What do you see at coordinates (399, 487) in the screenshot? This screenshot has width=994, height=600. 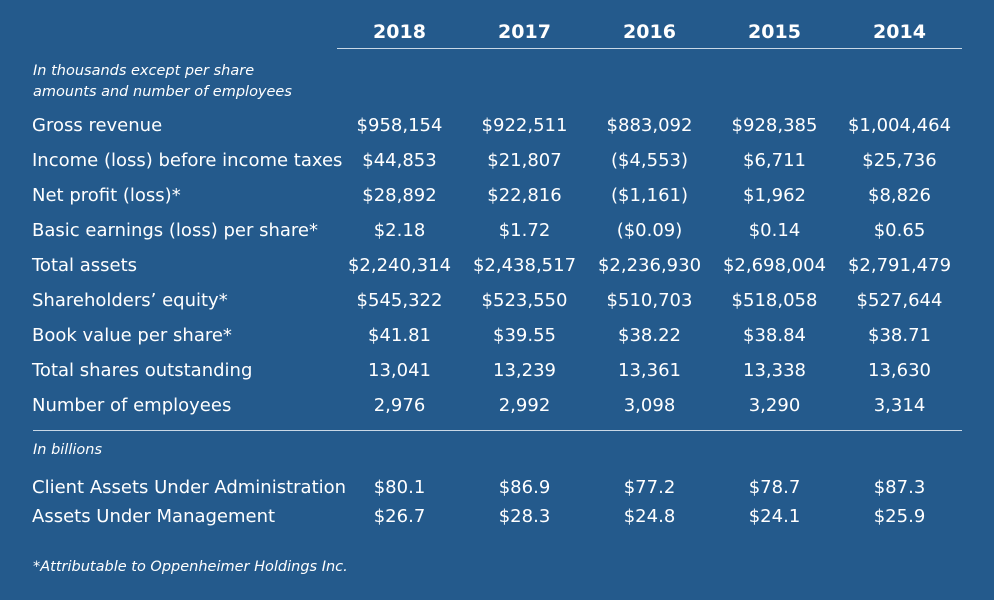 I see `row-value: $80.1` at bounding box center [399, 487].